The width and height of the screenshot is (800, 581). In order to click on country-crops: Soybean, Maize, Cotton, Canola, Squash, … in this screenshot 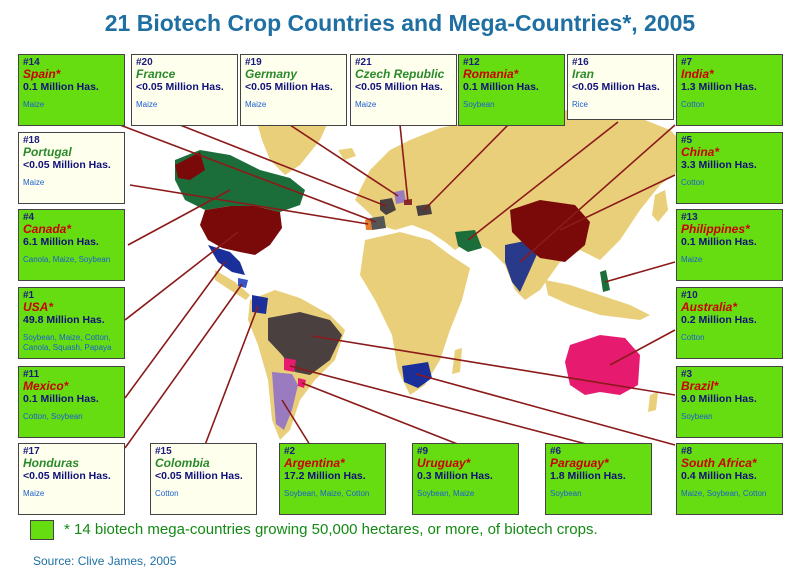, I will do `click(67, 342)`.